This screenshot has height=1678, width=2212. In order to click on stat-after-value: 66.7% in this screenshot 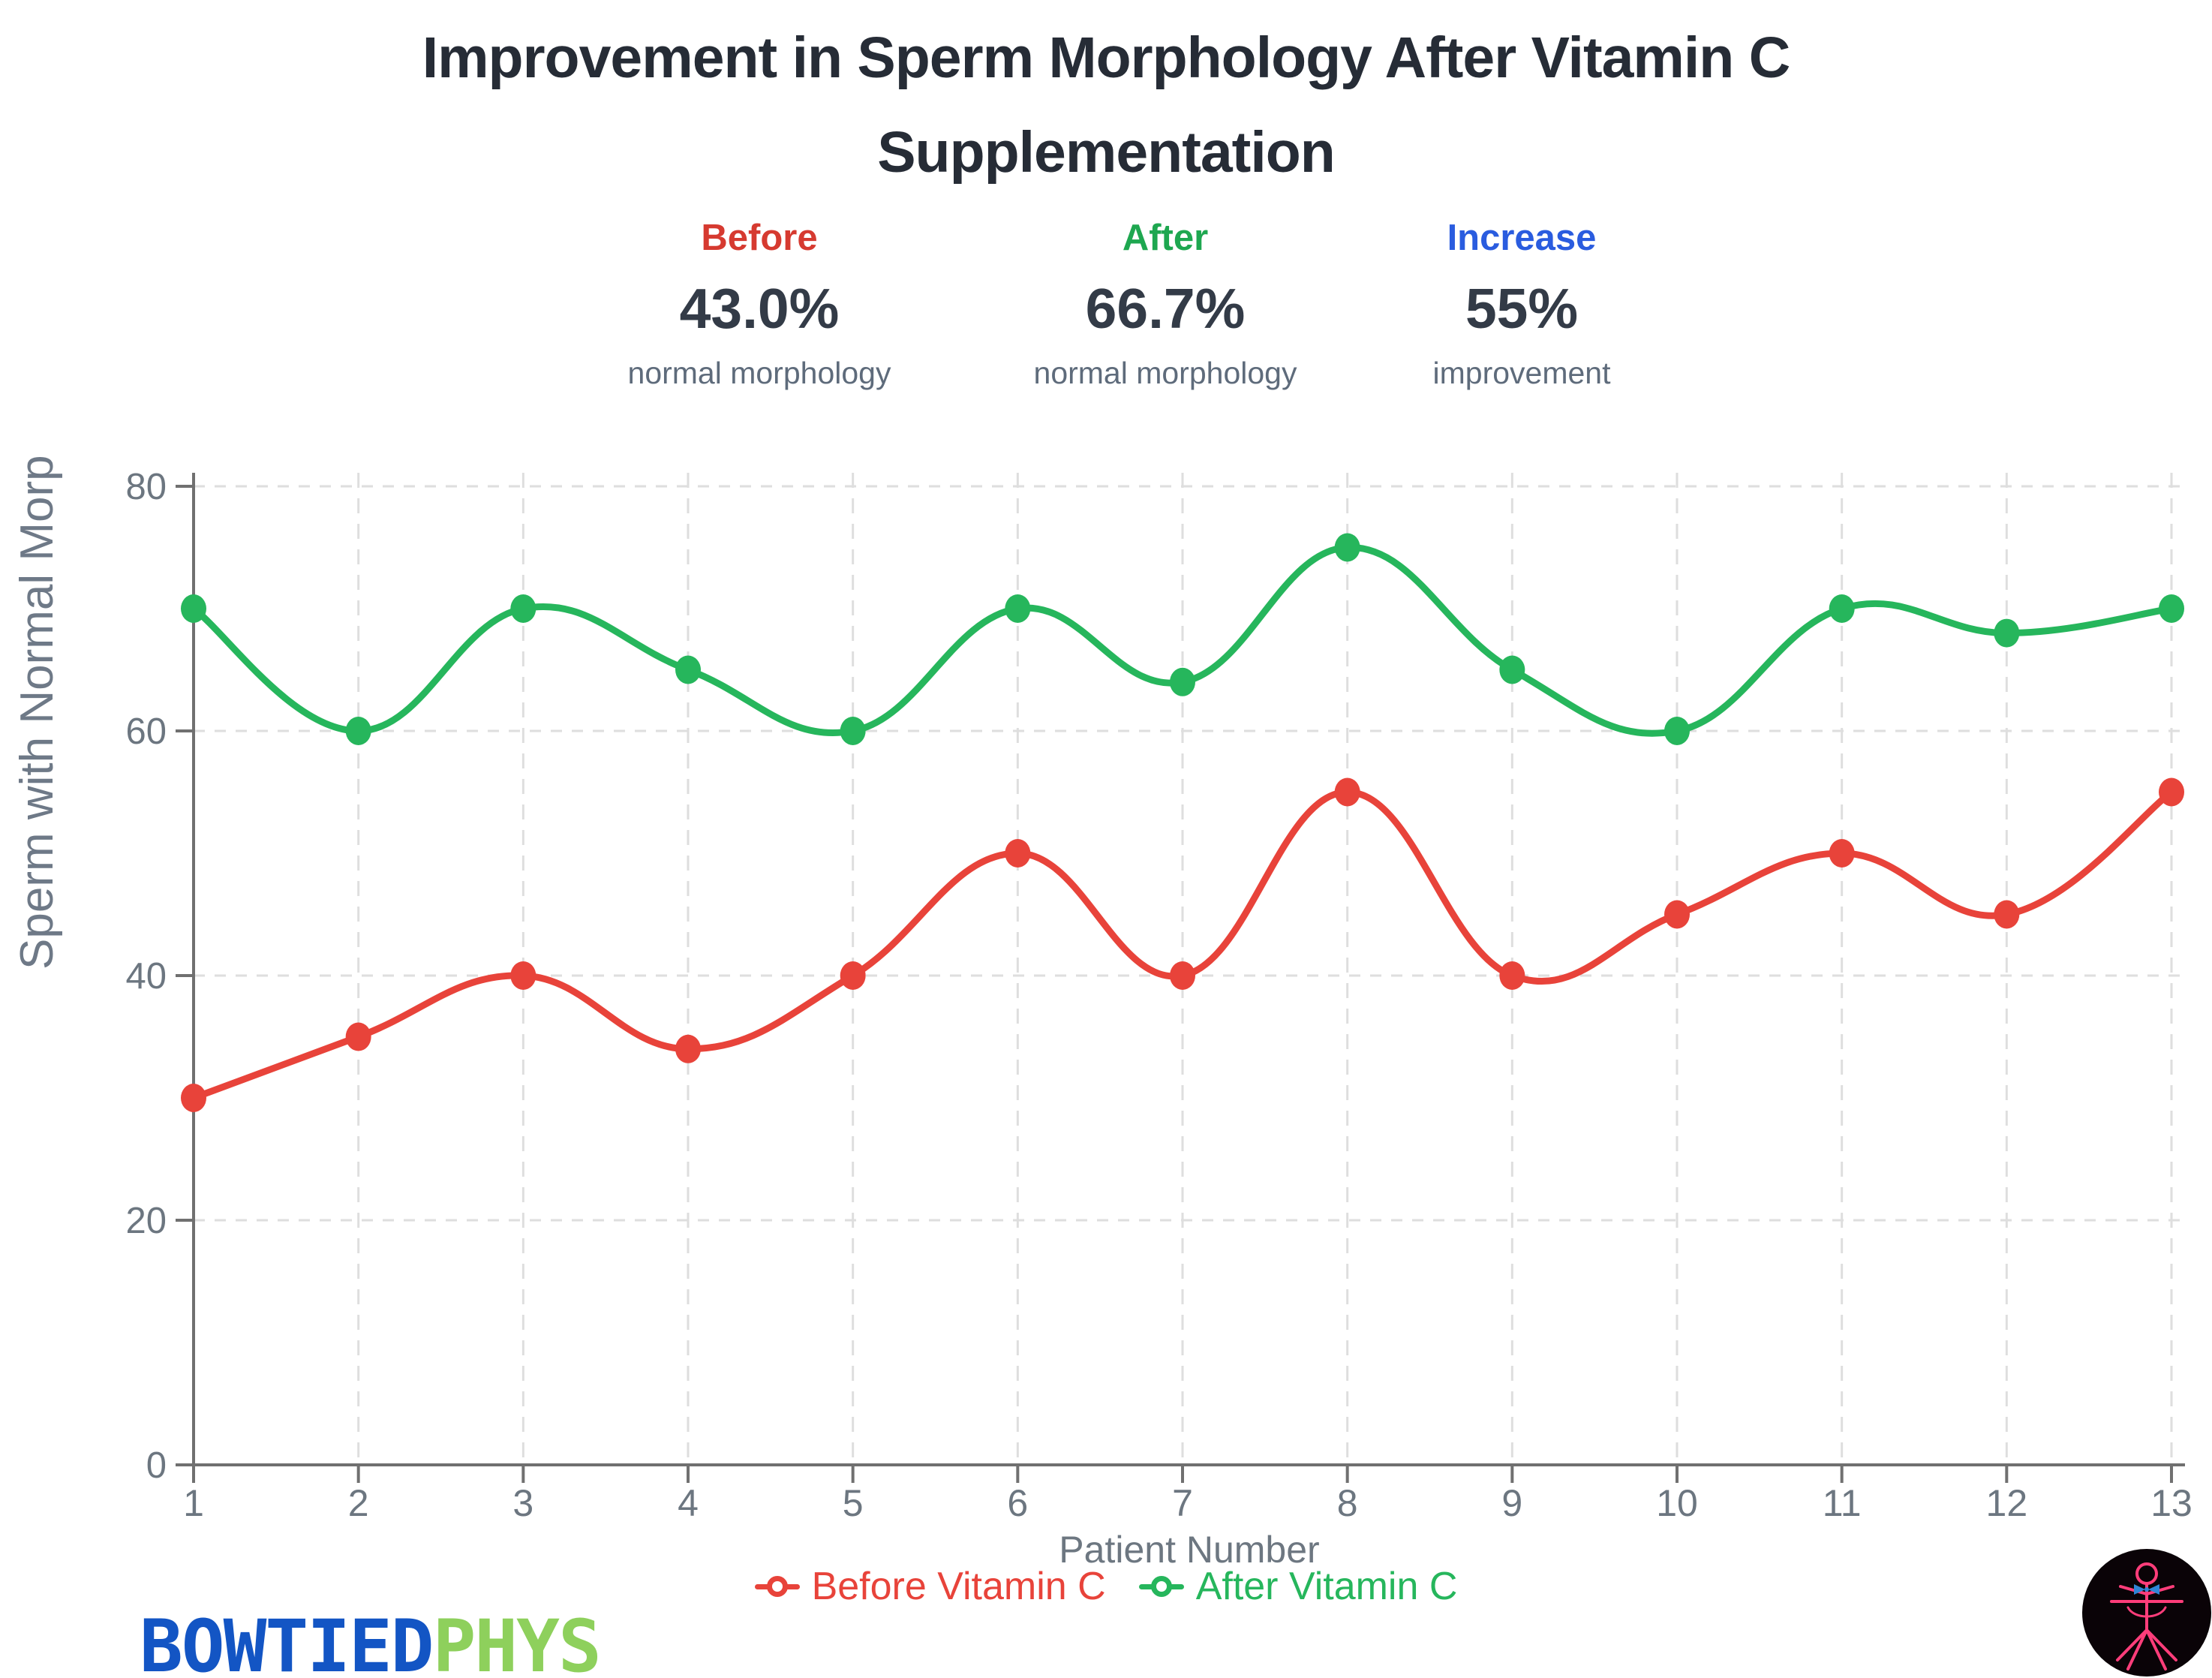, I will do `click(1166, 308)`.